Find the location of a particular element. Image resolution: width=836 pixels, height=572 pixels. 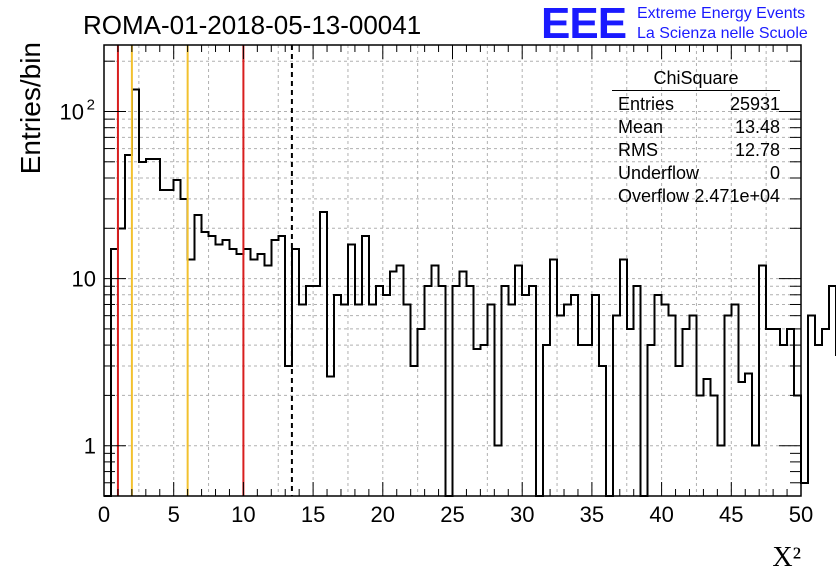

y-axis-label: Entries/bin is located at coordinates (30, 108).